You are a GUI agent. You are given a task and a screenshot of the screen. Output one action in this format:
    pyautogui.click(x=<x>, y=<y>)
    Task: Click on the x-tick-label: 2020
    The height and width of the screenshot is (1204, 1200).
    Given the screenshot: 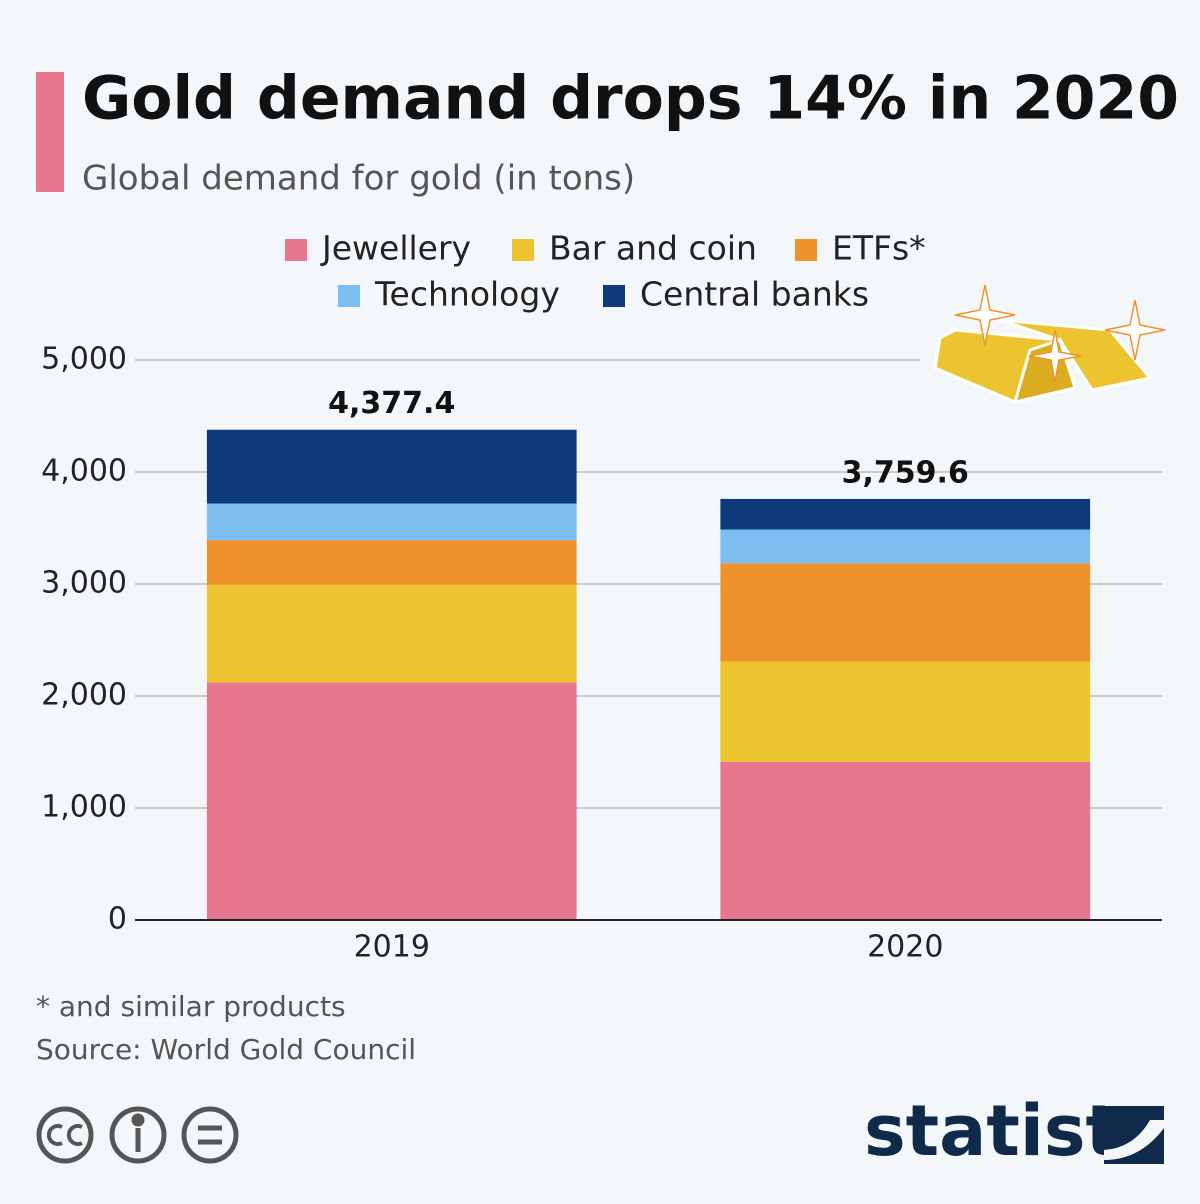 What is the action you would take?
    pyautogui.click(x=905, y=947)
    